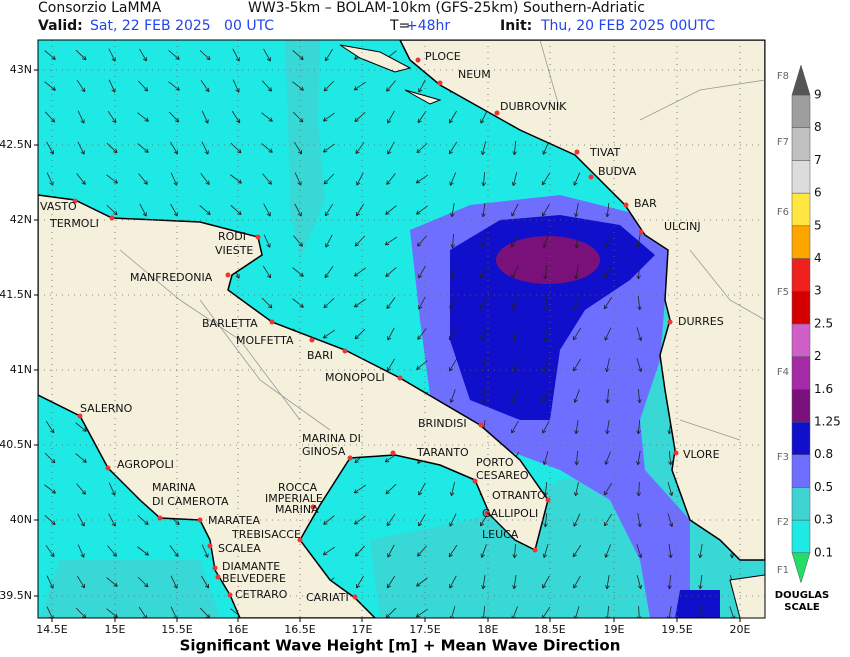 The image size is (850, 657). Describe the element at coordinates (818, 258) in the screenshot. I see `colorbar-label: 4` at that location.